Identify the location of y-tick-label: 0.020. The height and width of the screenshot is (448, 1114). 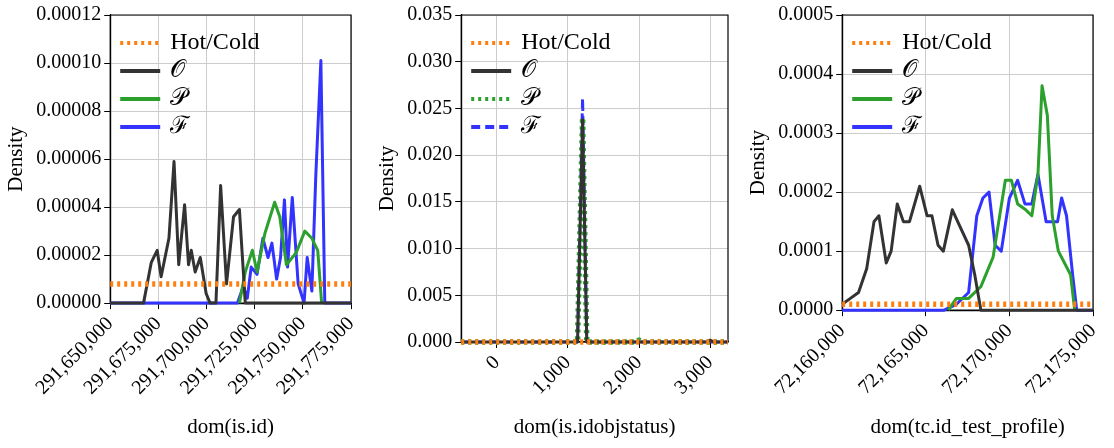
(430, 153).